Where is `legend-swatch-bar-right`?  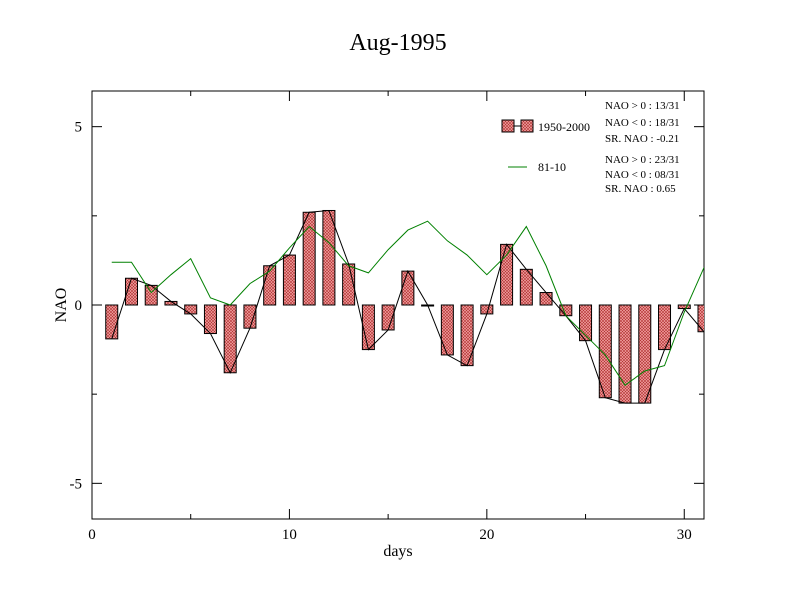
legend-swatch-bar-right is located at coordinates (527, 126).